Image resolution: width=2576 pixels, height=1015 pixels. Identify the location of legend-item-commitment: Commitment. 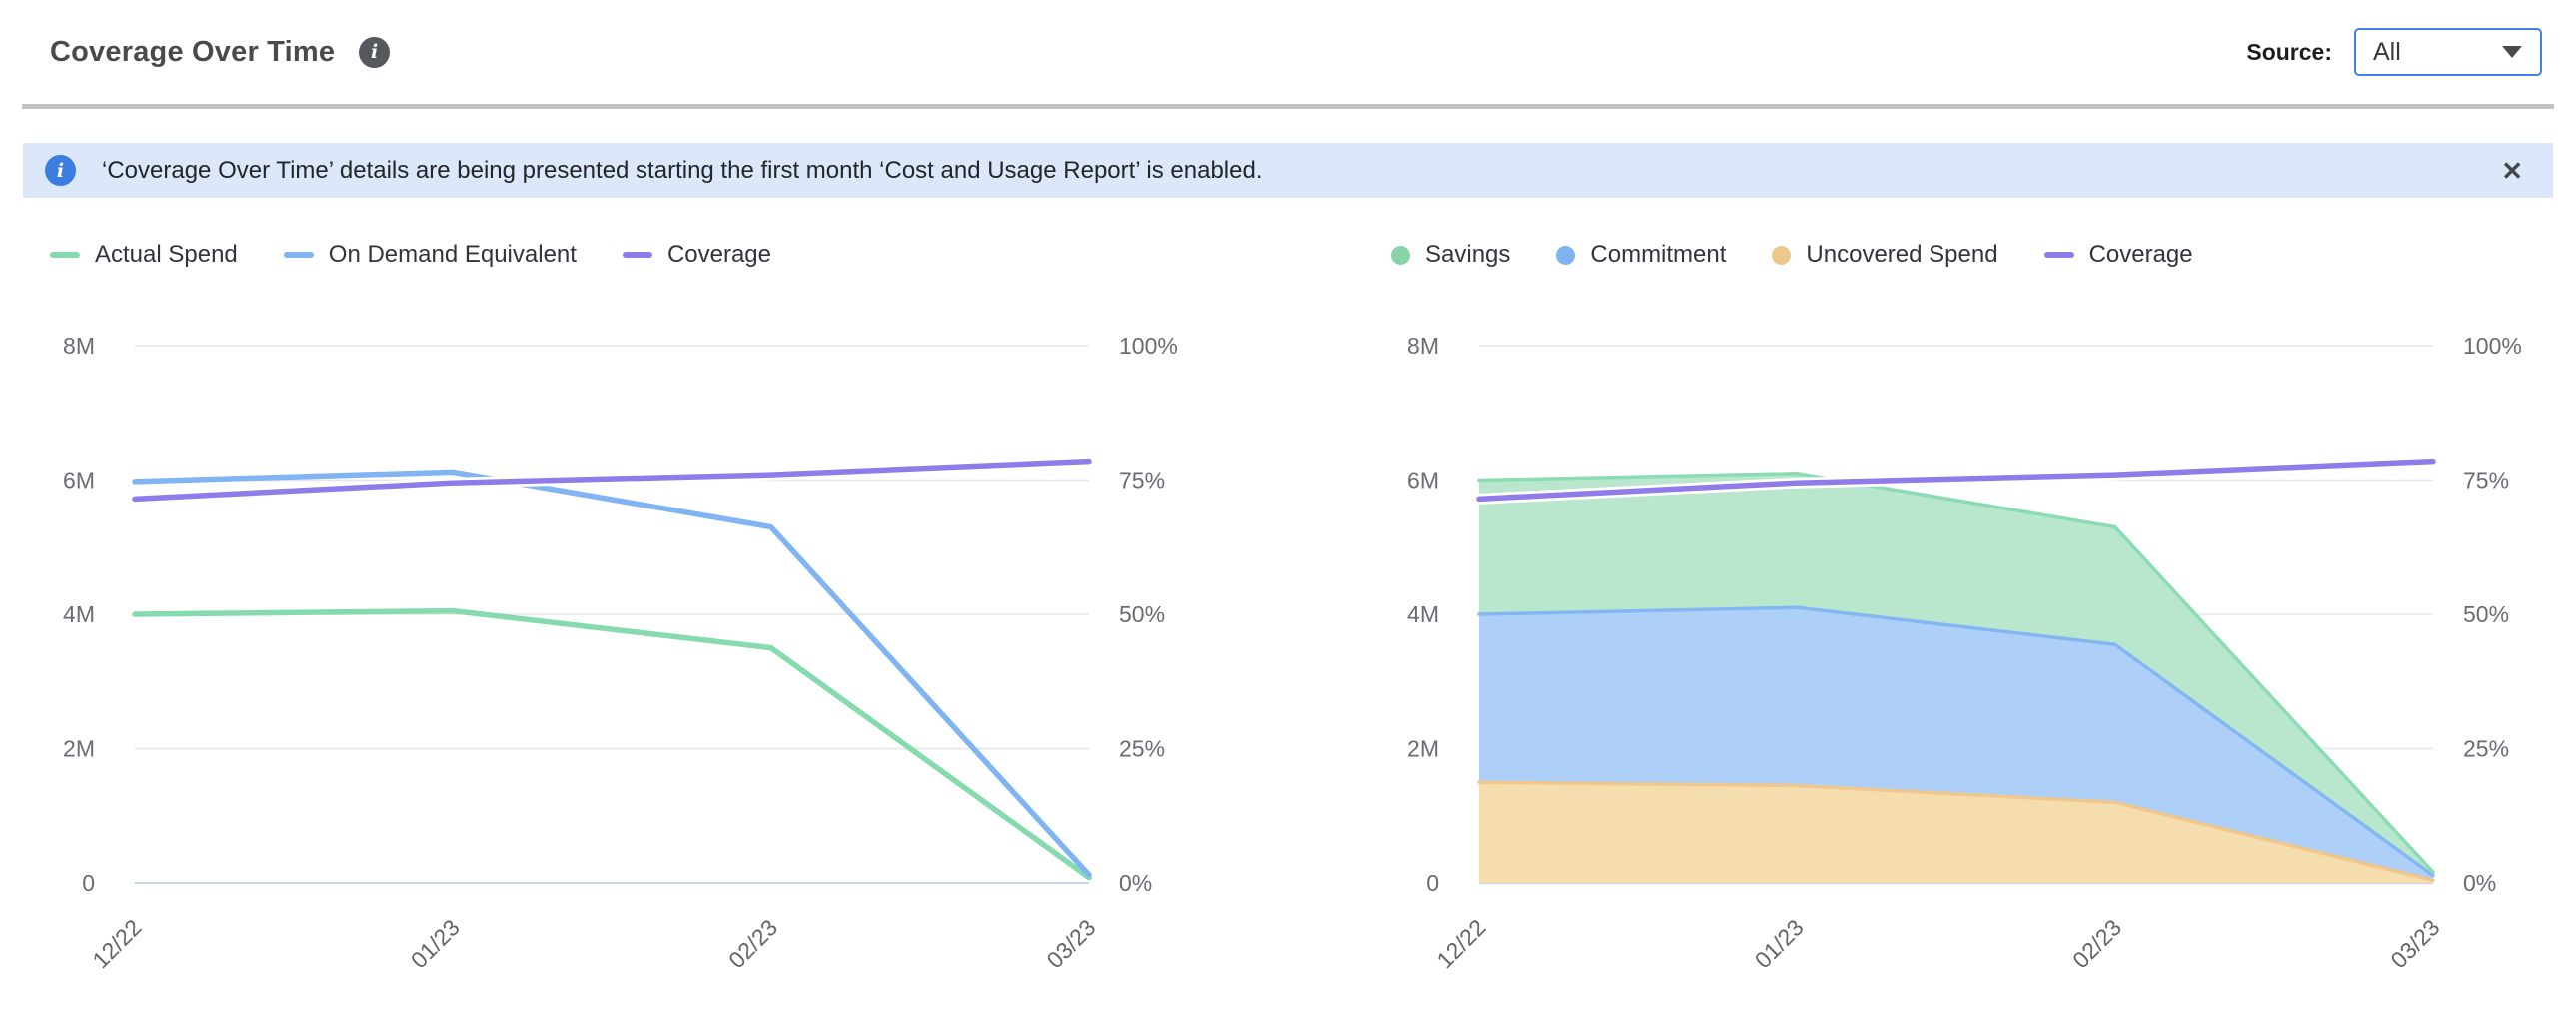
(1641, 255).